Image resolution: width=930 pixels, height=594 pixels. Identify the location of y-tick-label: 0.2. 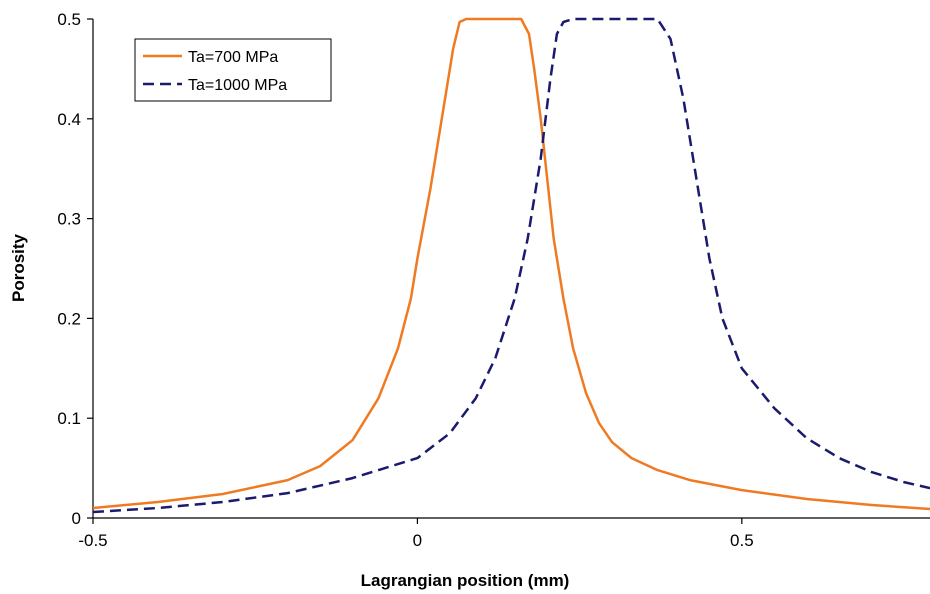
(69, 318).